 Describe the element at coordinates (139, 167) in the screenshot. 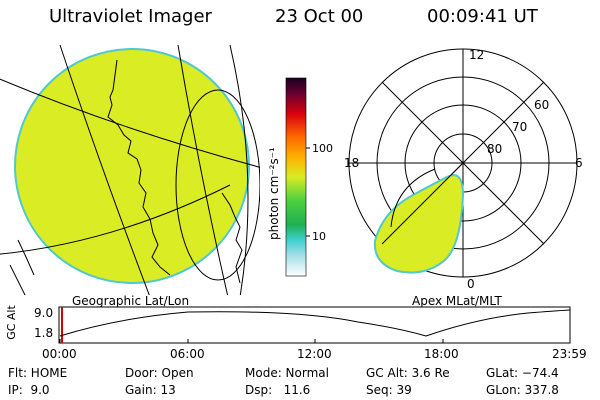

I see `coastline` at that location.